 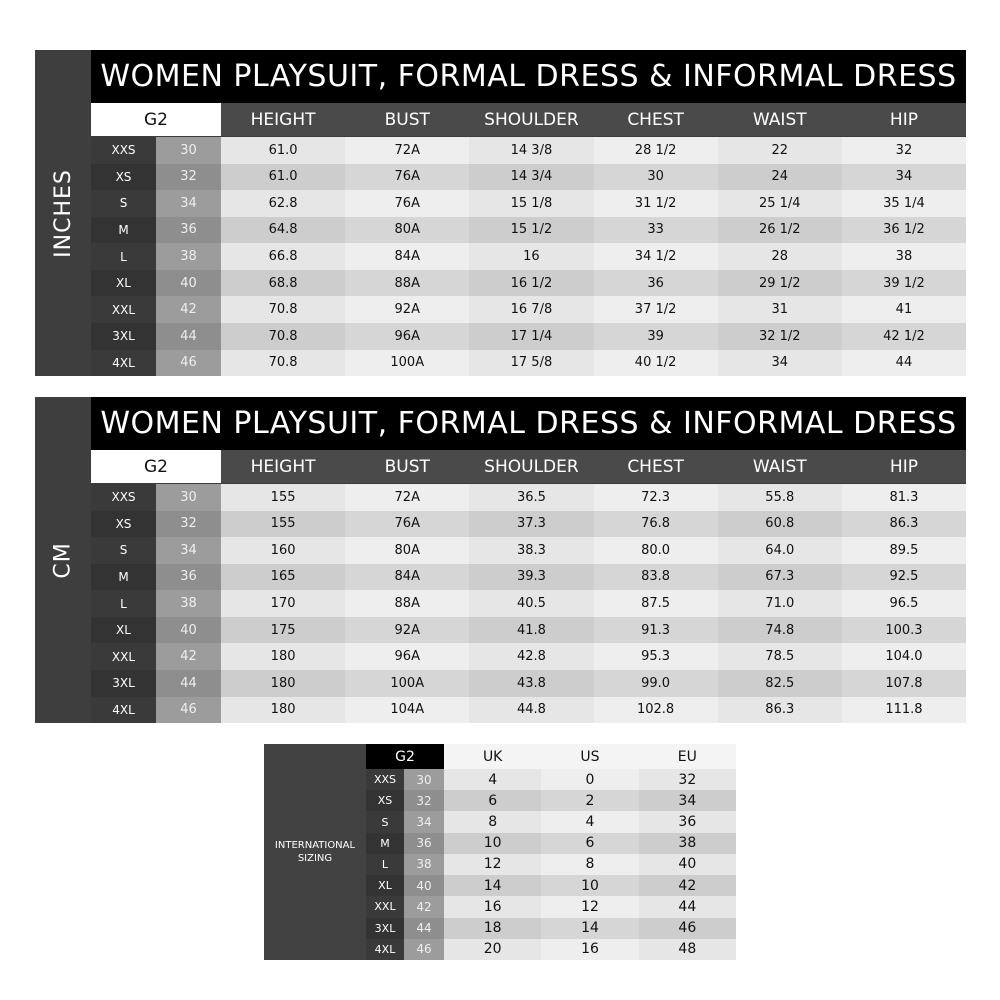 What do you see at coordinates (315, 852) in the screenshot?
I see `international-label: INTERNATIONAL SIZING` at bounding box center [315, 852].